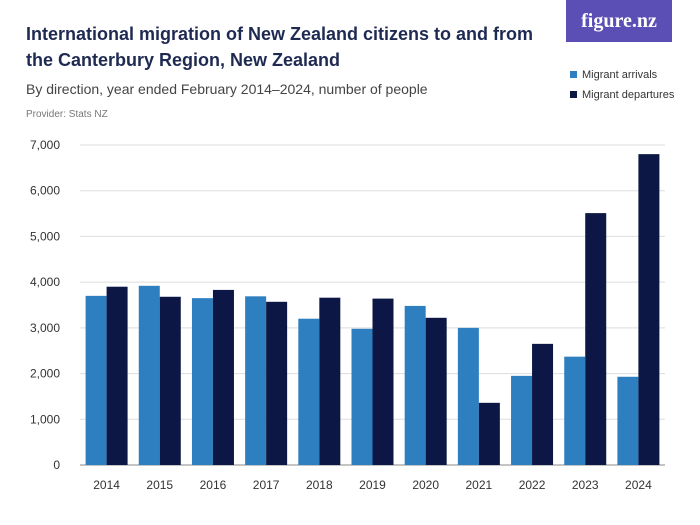 The width and height of the screenshot is (700, 525). I want to click on y-tick-label: 7,000, so click(45, 145).